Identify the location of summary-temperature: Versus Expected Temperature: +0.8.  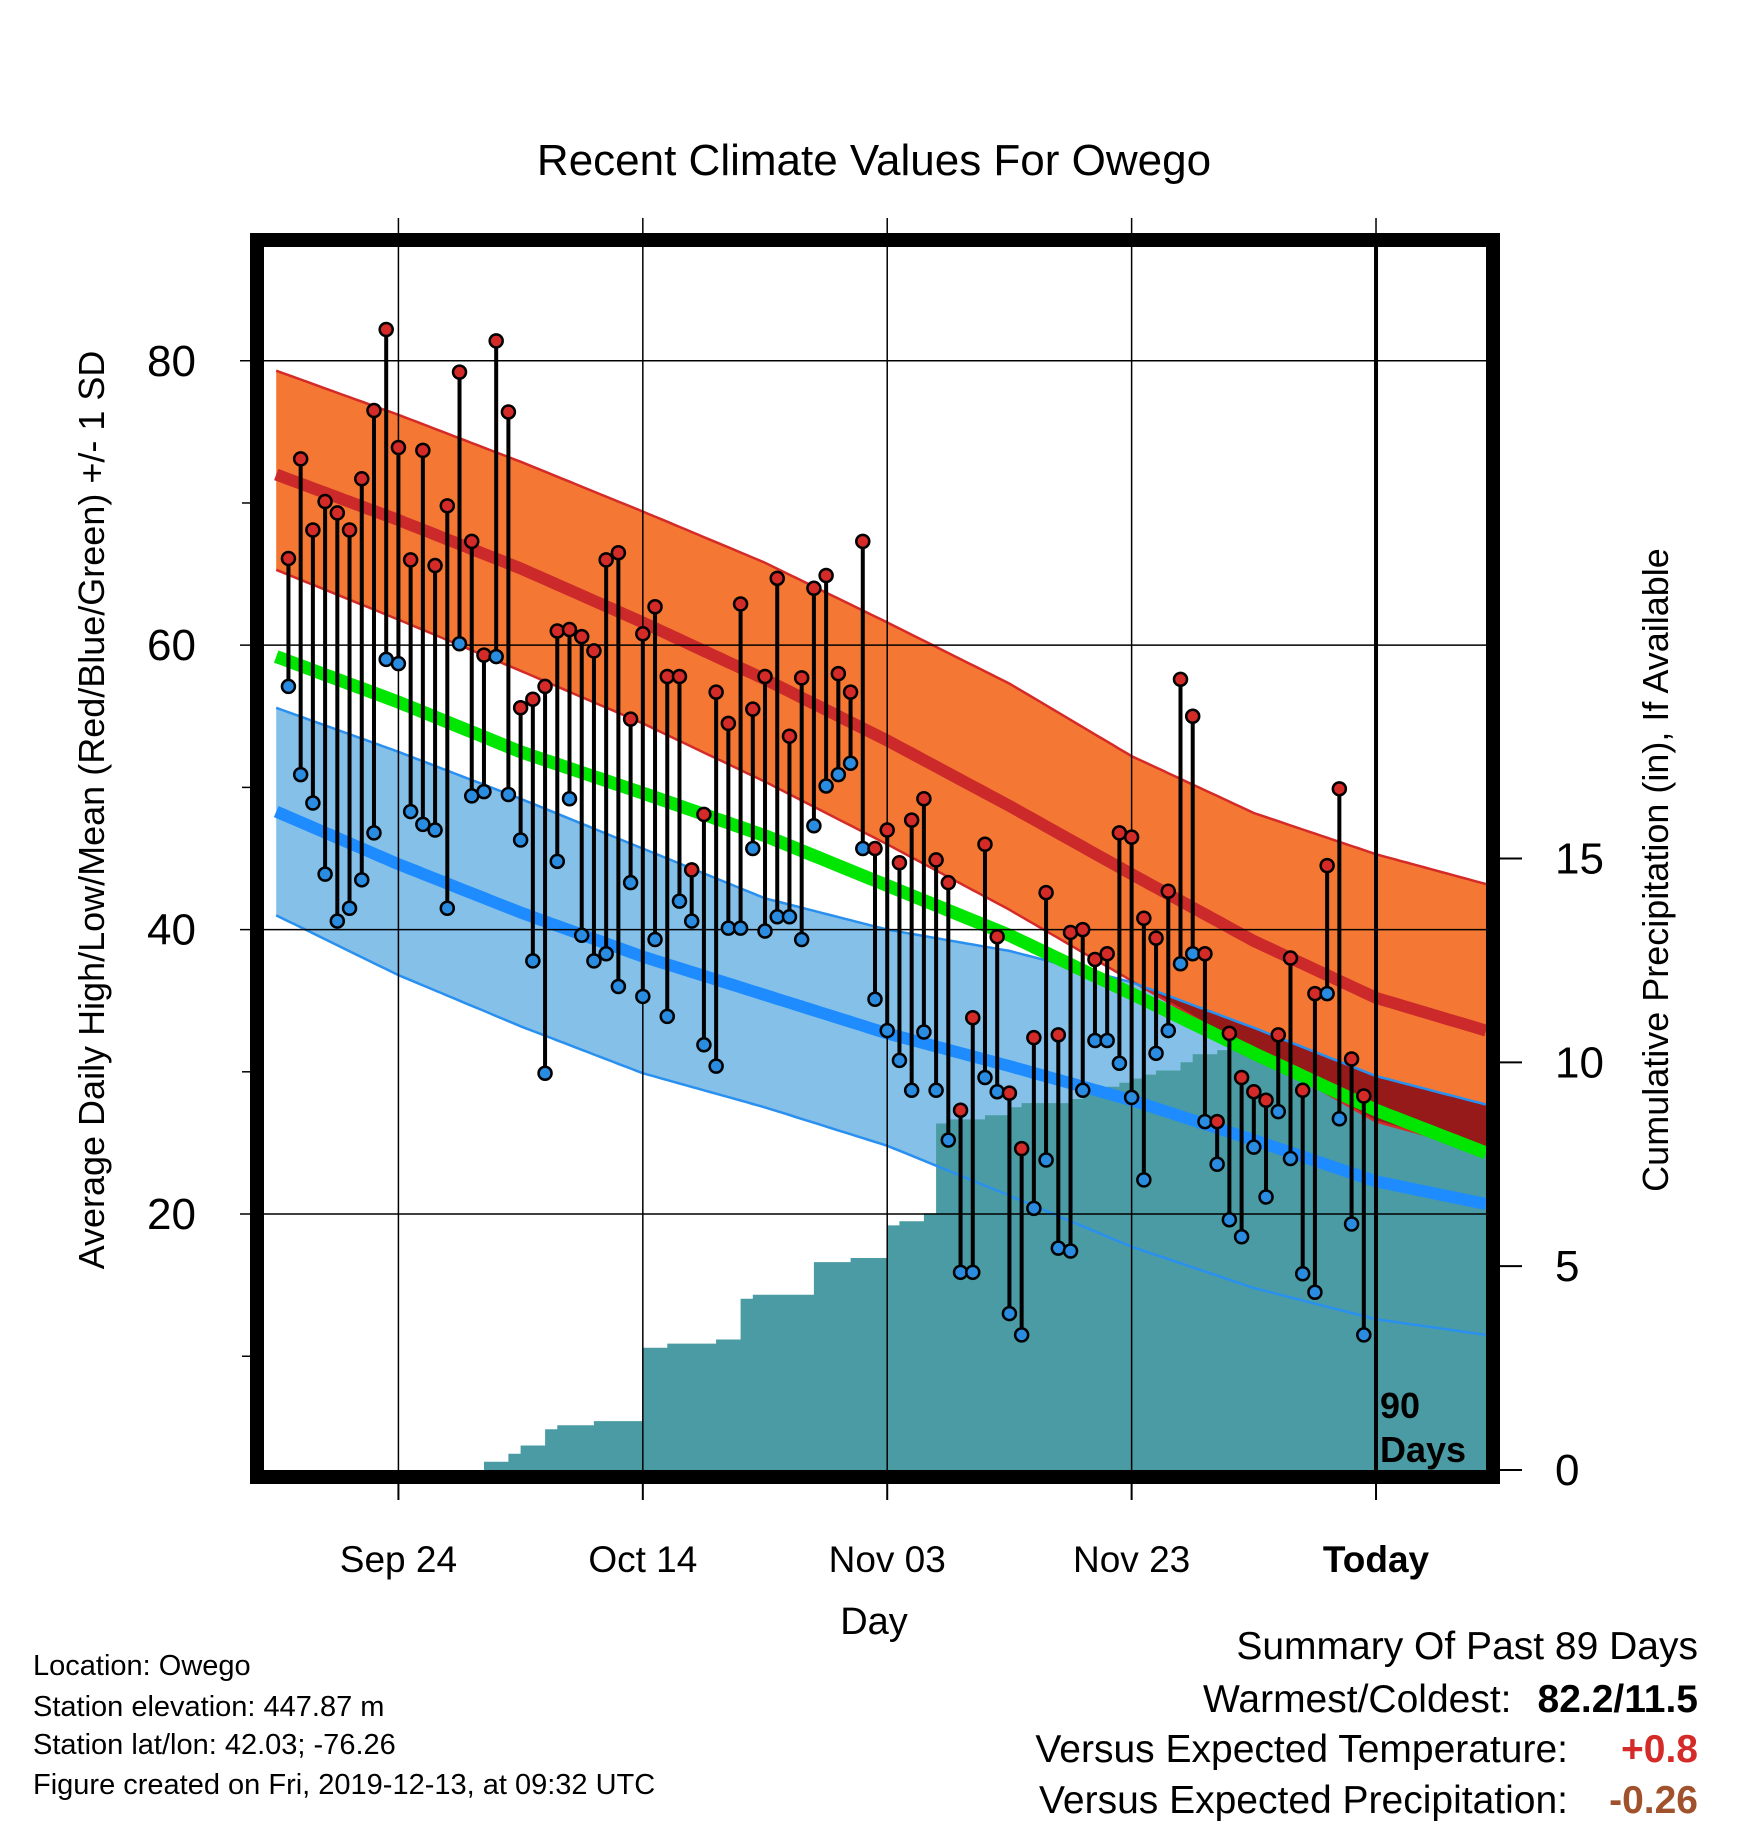
(1366, 1749).